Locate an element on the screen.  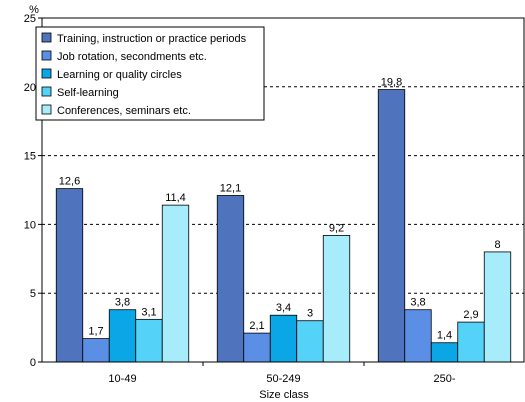
y-tick-label: 15 is located at coordinates (30, 157).